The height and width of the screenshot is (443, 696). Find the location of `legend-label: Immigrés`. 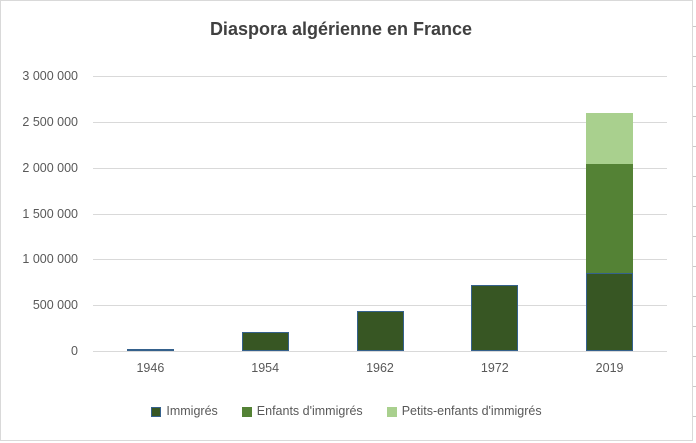

legend-label: Immigrés is located at coordinates (192, 411).